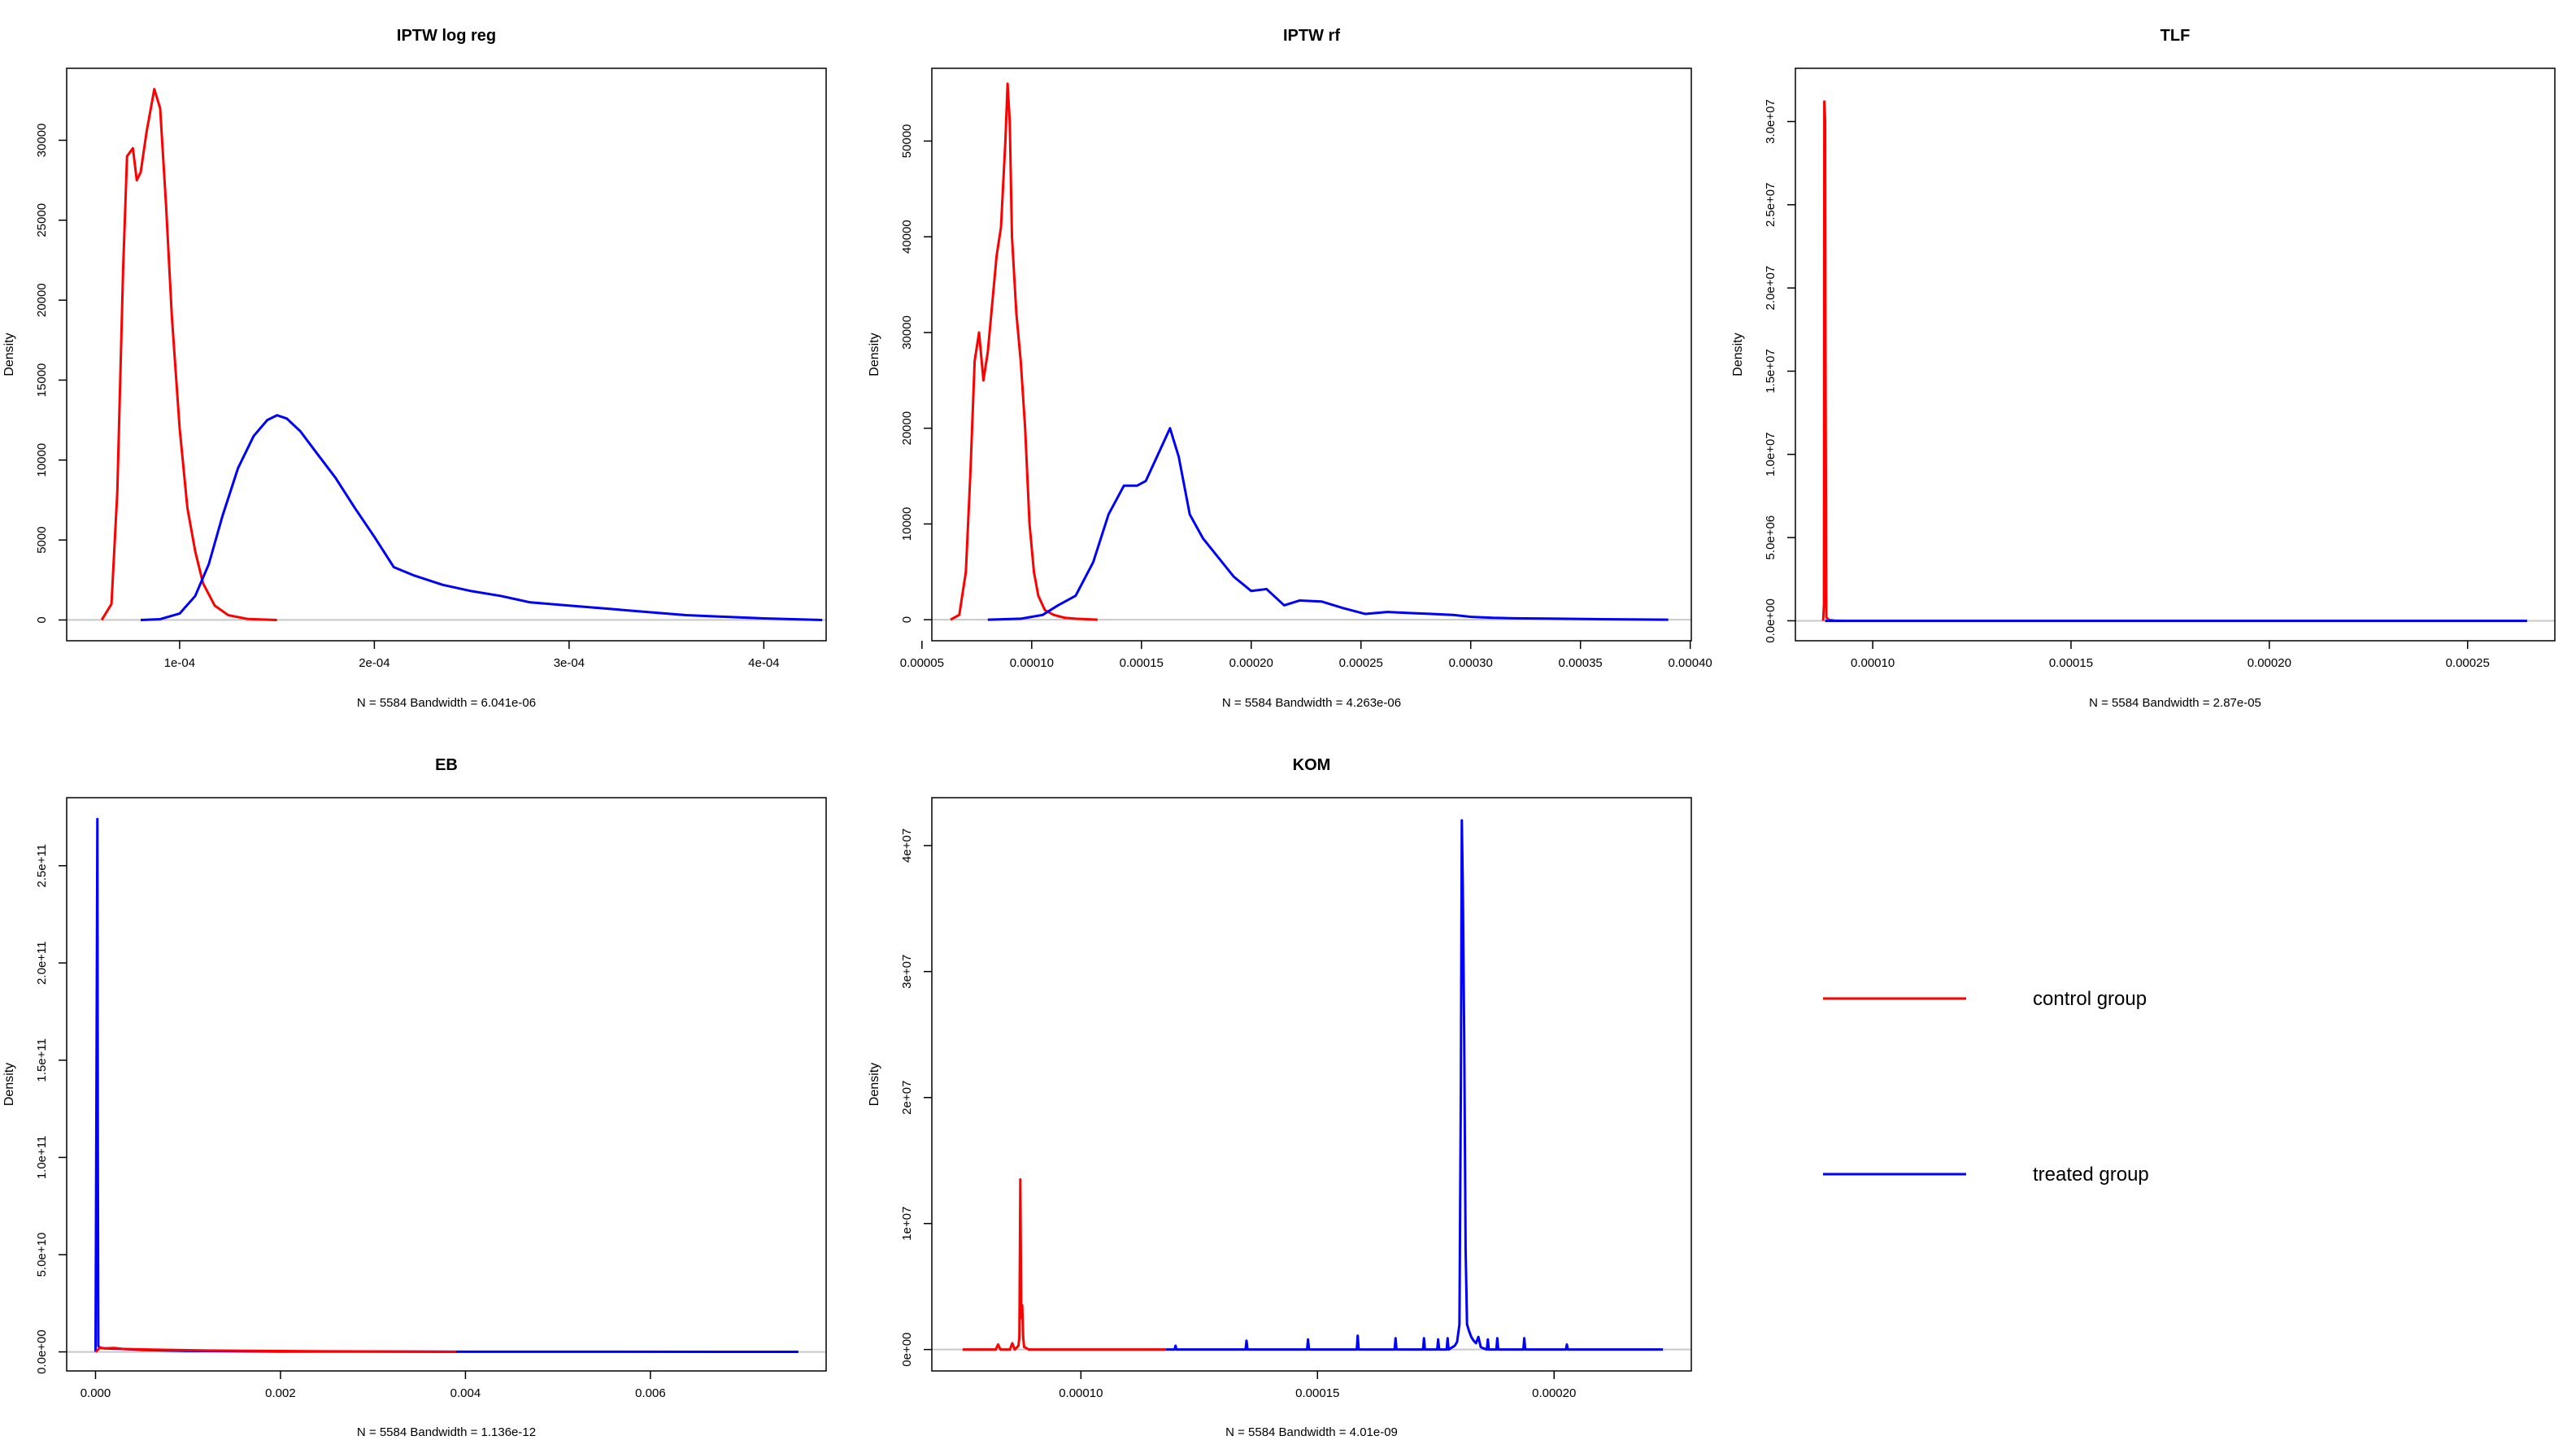  What do you see at coordinates (650, 1393) in the screenshot?
I see `x-tick-label: 0.006` at bounding box center [650, 1393].